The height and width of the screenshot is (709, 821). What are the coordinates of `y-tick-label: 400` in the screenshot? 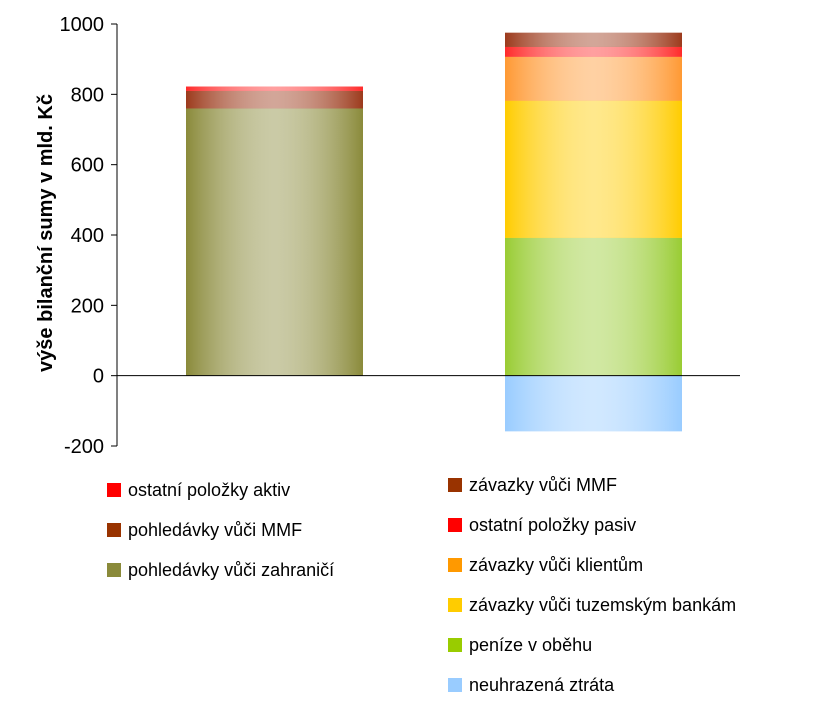 It's located at (87, 236).